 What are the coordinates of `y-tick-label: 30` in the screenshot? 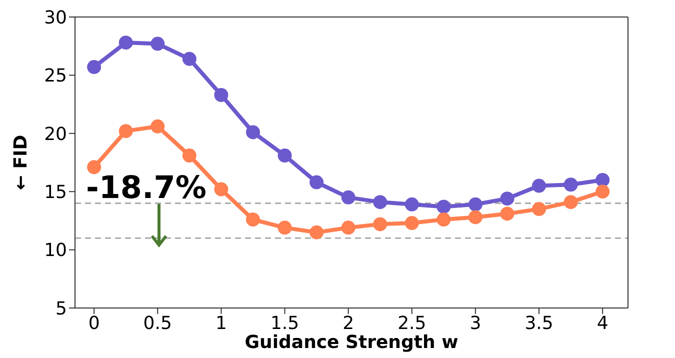 It's located at (55, 17).